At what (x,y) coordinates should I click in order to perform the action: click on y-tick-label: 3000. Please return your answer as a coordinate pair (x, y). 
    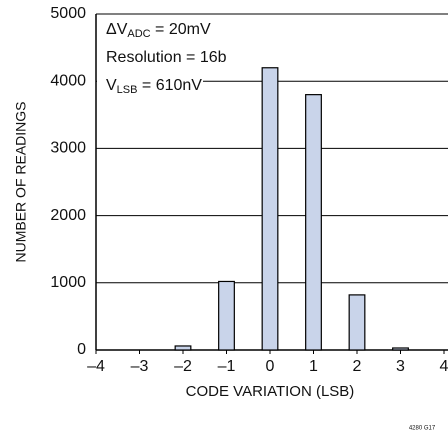
    Looking at the image, I should click on (68, 148).